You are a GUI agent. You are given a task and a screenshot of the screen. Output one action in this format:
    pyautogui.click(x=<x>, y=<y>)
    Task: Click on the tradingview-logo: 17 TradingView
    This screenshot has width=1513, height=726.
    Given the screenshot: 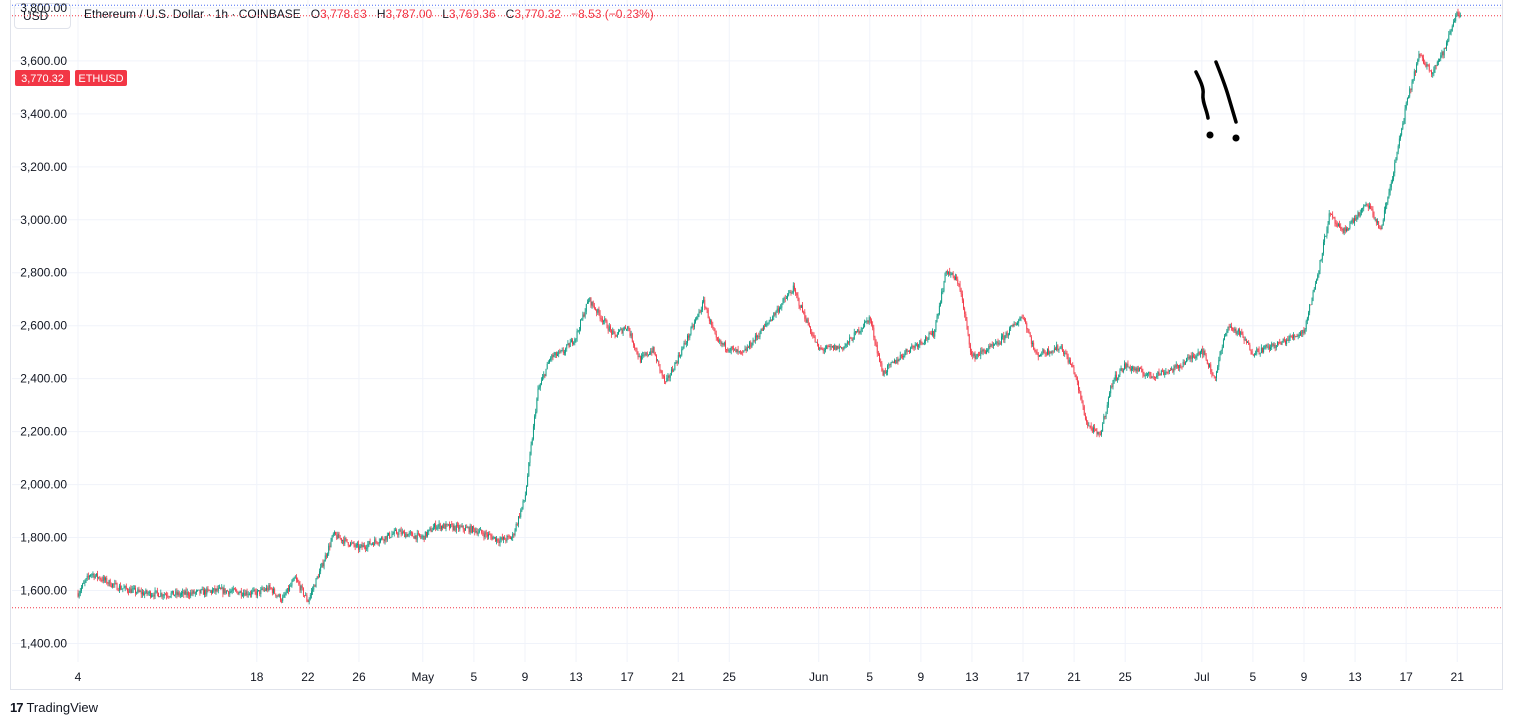 What is the action you would take?
    pyautogui.click(x=54, y=707)
    